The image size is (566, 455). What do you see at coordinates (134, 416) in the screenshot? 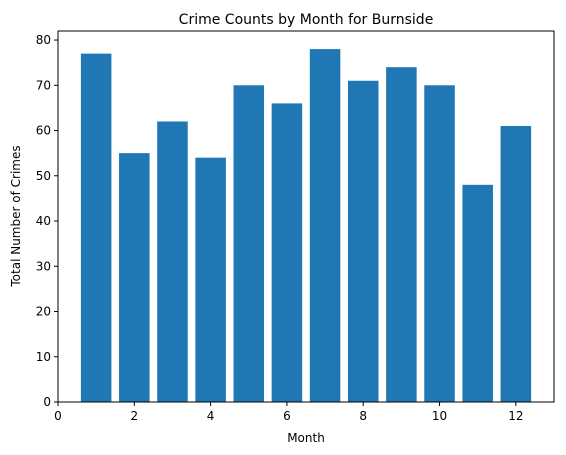
I see `x-tick-label: 2` at bounding box center [134, 416].